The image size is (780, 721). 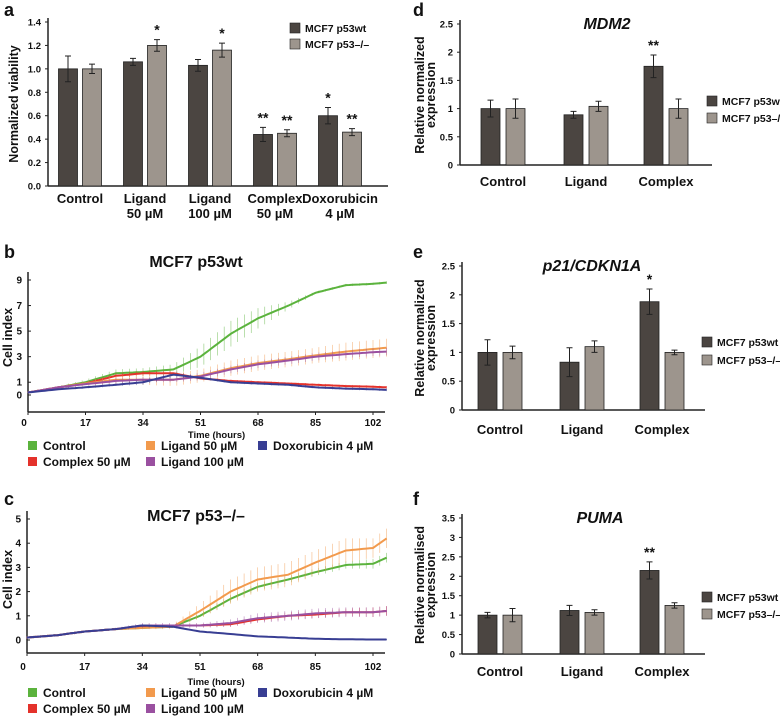 I want to click on chart-title: MDM2, so click(x=606, y=24).